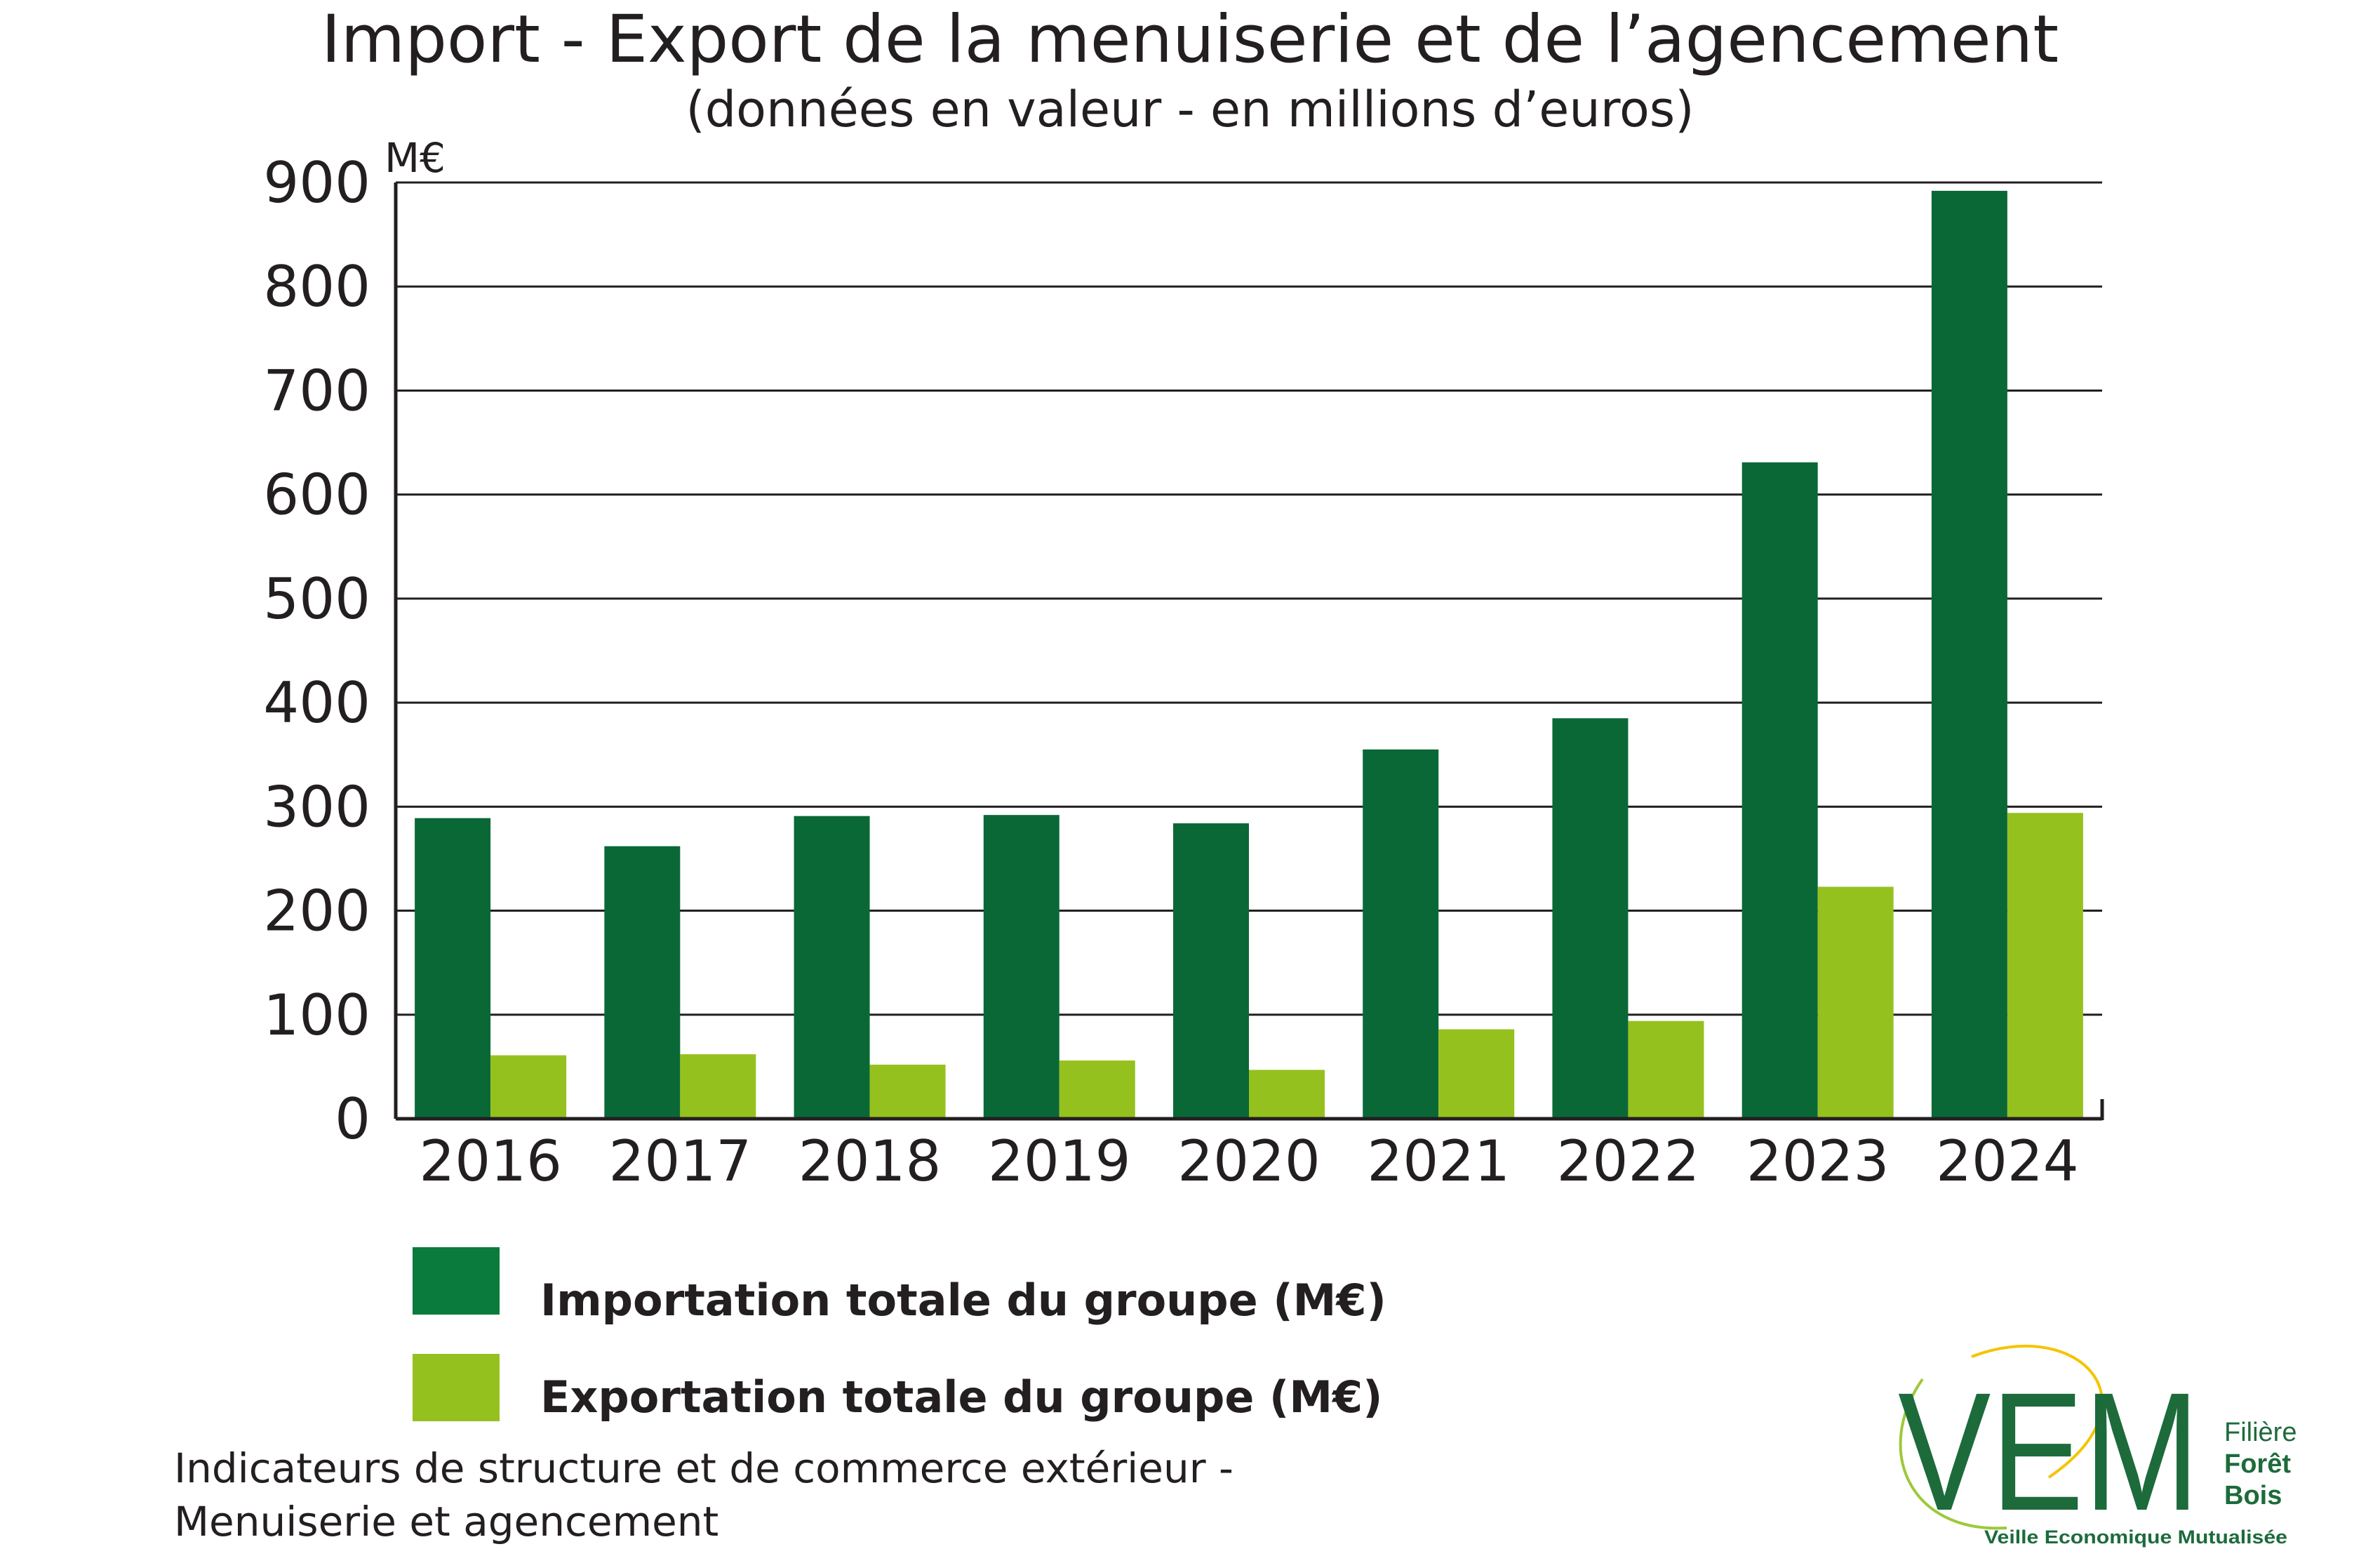  Describe the element at coordinates (1628, 1161) in the screenshot. I see `x-tick-label: 2022` at that location.